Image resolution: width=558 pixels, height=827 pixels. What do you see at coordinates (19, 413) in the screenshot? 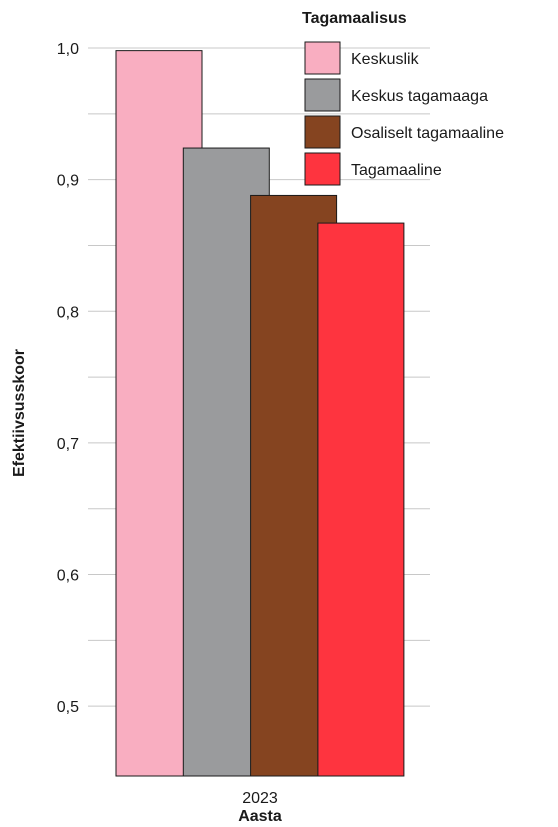
I see `y-axis-title: Efektiivsusskoor` at bounding box center [19, 413].